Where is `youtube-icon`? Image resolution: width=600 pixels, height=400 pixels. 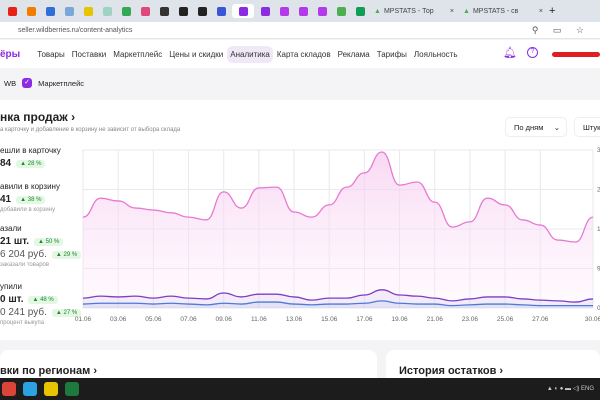
youtube-icon is located at coordinates (12, 11).